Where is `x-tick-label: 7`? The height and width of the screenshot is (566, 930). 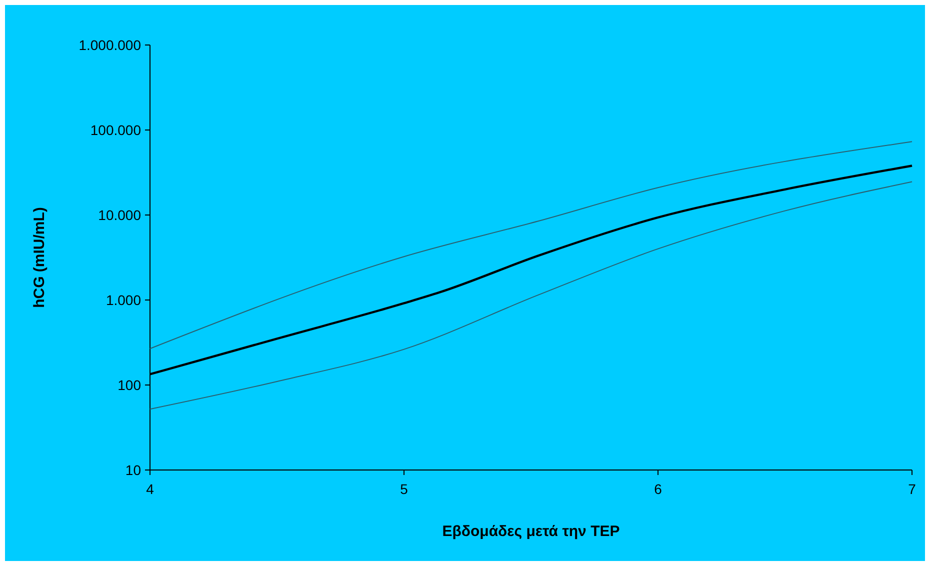
x-tick-label: 7 is located at coordinates (912, 489).